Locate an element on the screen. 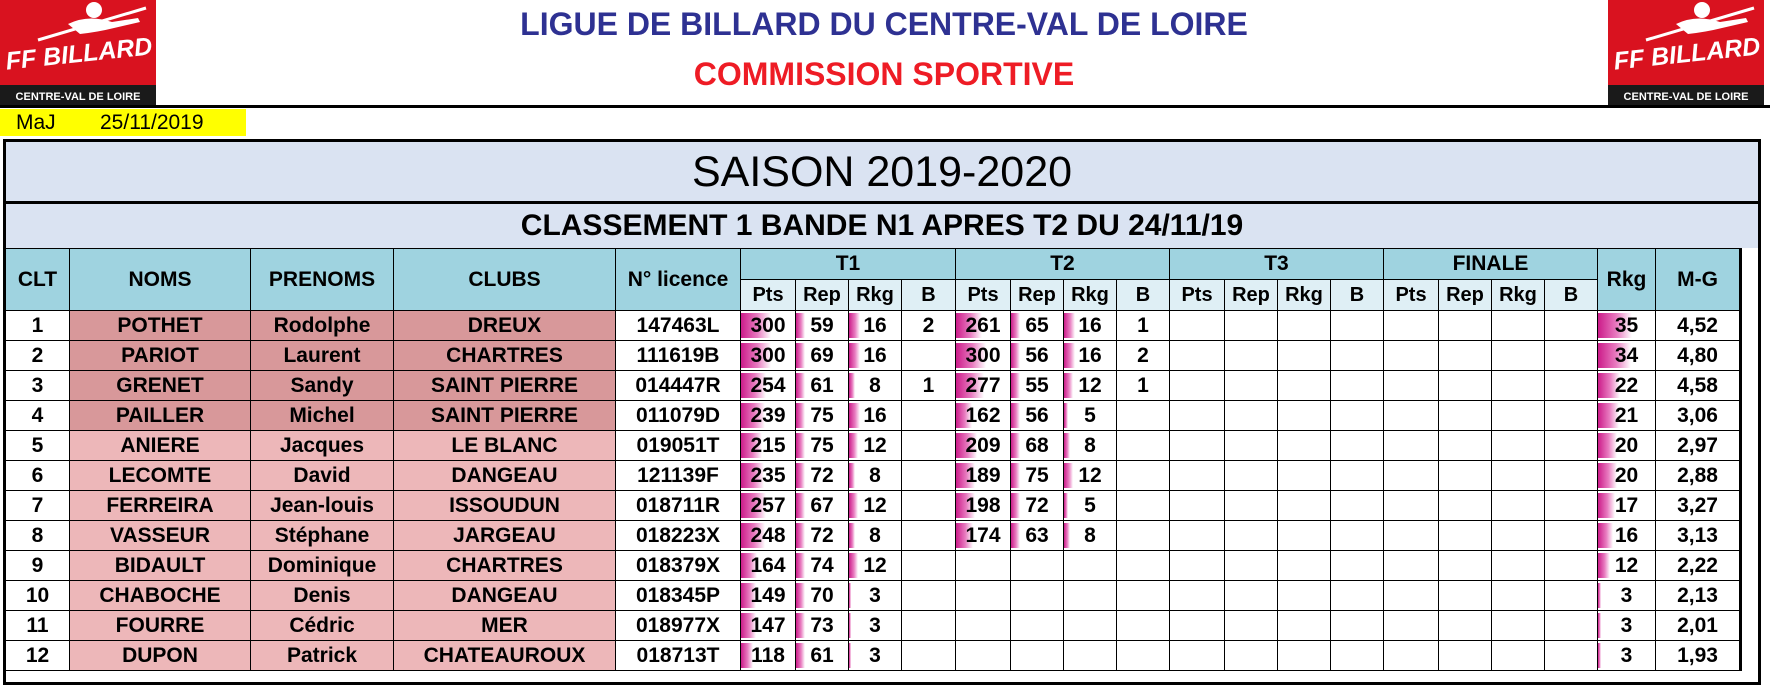 The width and height of the screenshot is (1770, 687). cell-t1-rep-value: 72 is located at coordinates (822, 475).